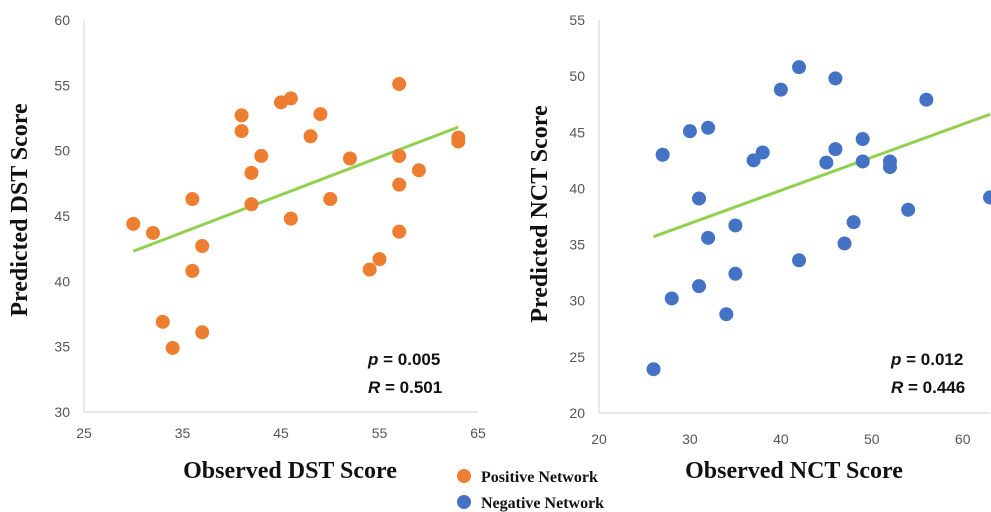  I want to click on y-tick-label: 60, so click(62, 20).